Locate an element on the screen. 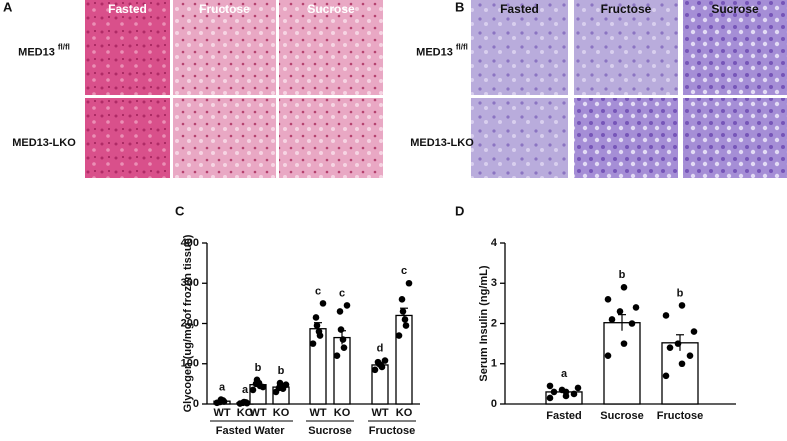  group-label: Sucrose is located at coordinates (329, 430).